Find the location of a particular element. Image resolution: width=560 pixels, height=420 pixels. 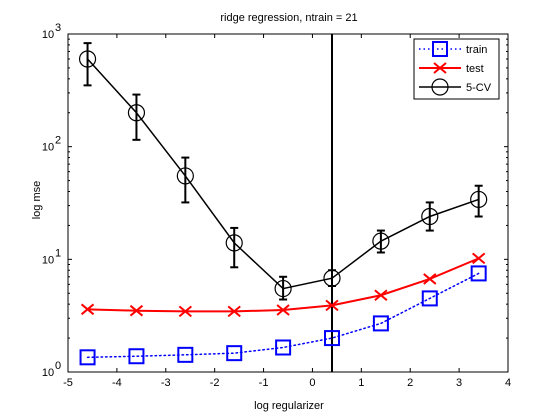

x-tick-label: 0 is located at coordinates (312, 383).